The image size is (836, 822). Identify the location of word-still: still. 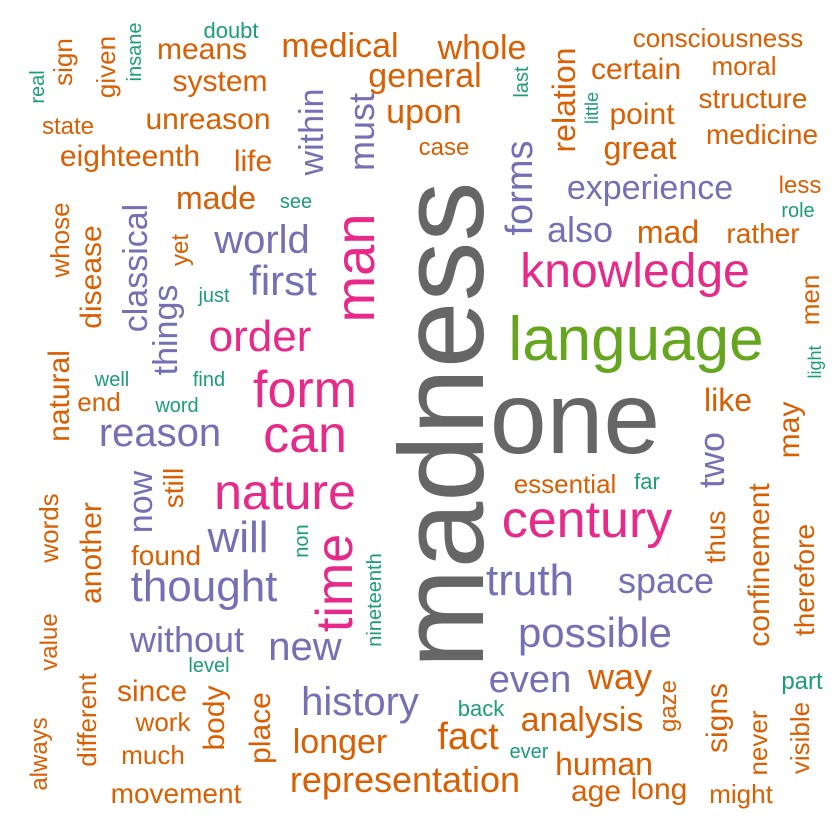
(173, 488).